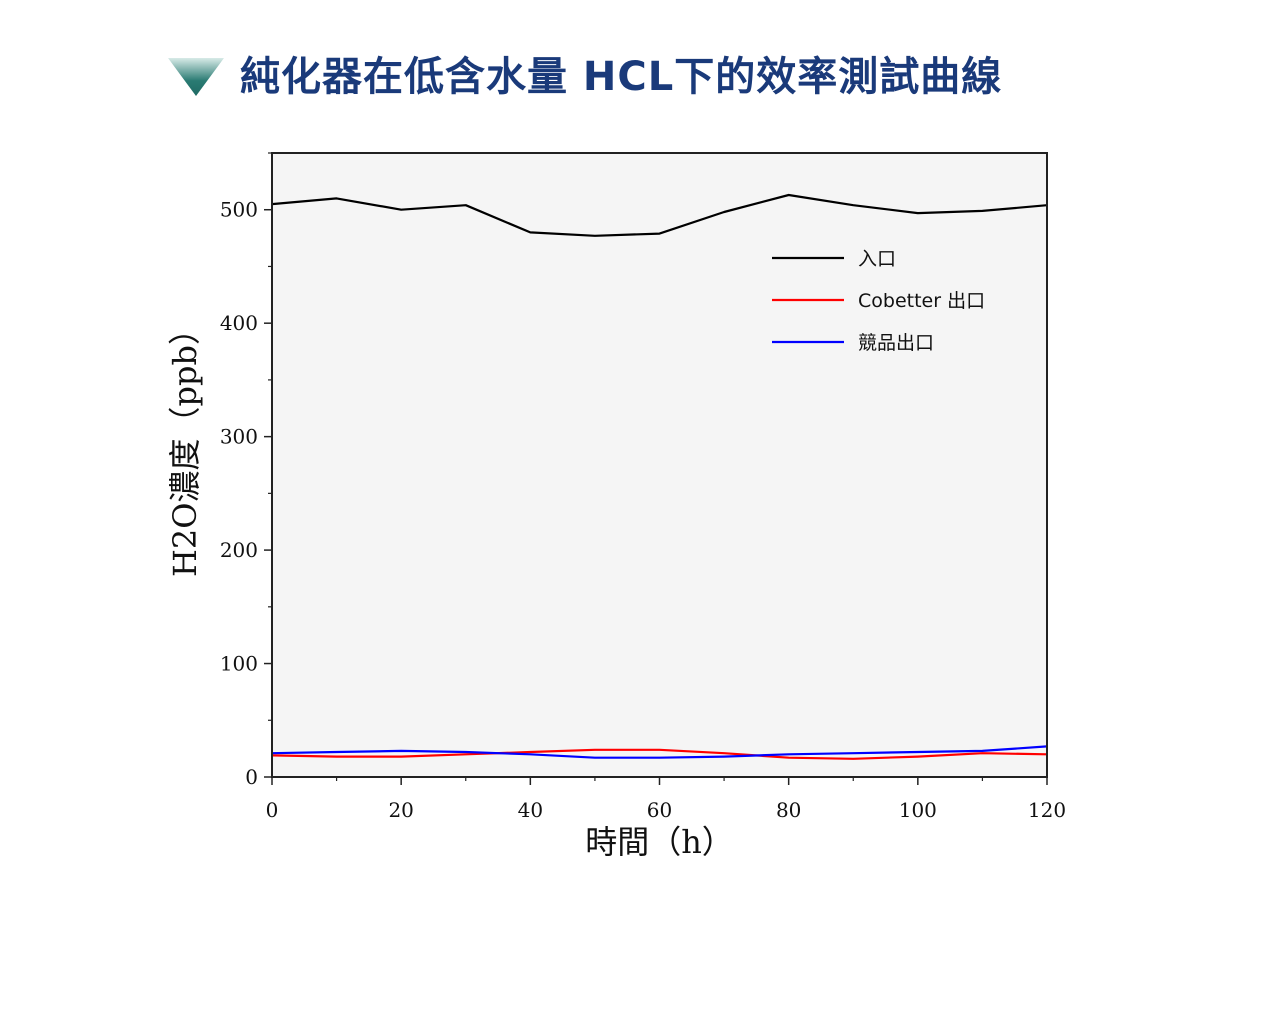 Image resolution: width=1281 pixels, height=1015 pixels. I want to click on y-tick-label: 200, so click(239, 550).